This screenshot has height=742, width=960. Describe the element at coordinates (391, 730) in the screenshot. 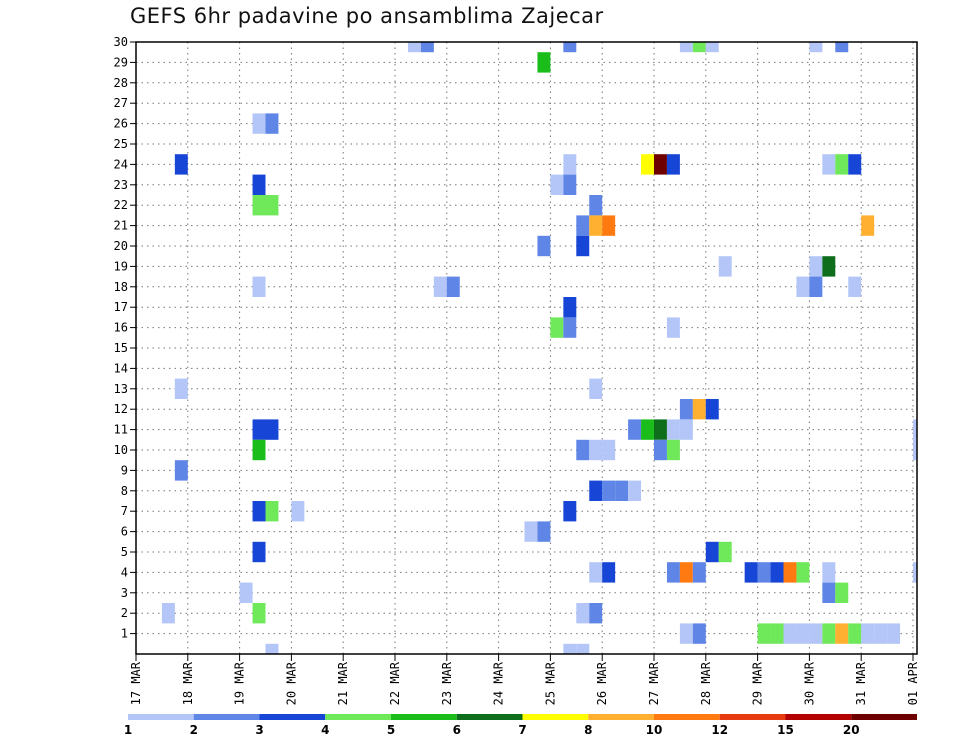

I see `colorbar-label: 5` at that location.